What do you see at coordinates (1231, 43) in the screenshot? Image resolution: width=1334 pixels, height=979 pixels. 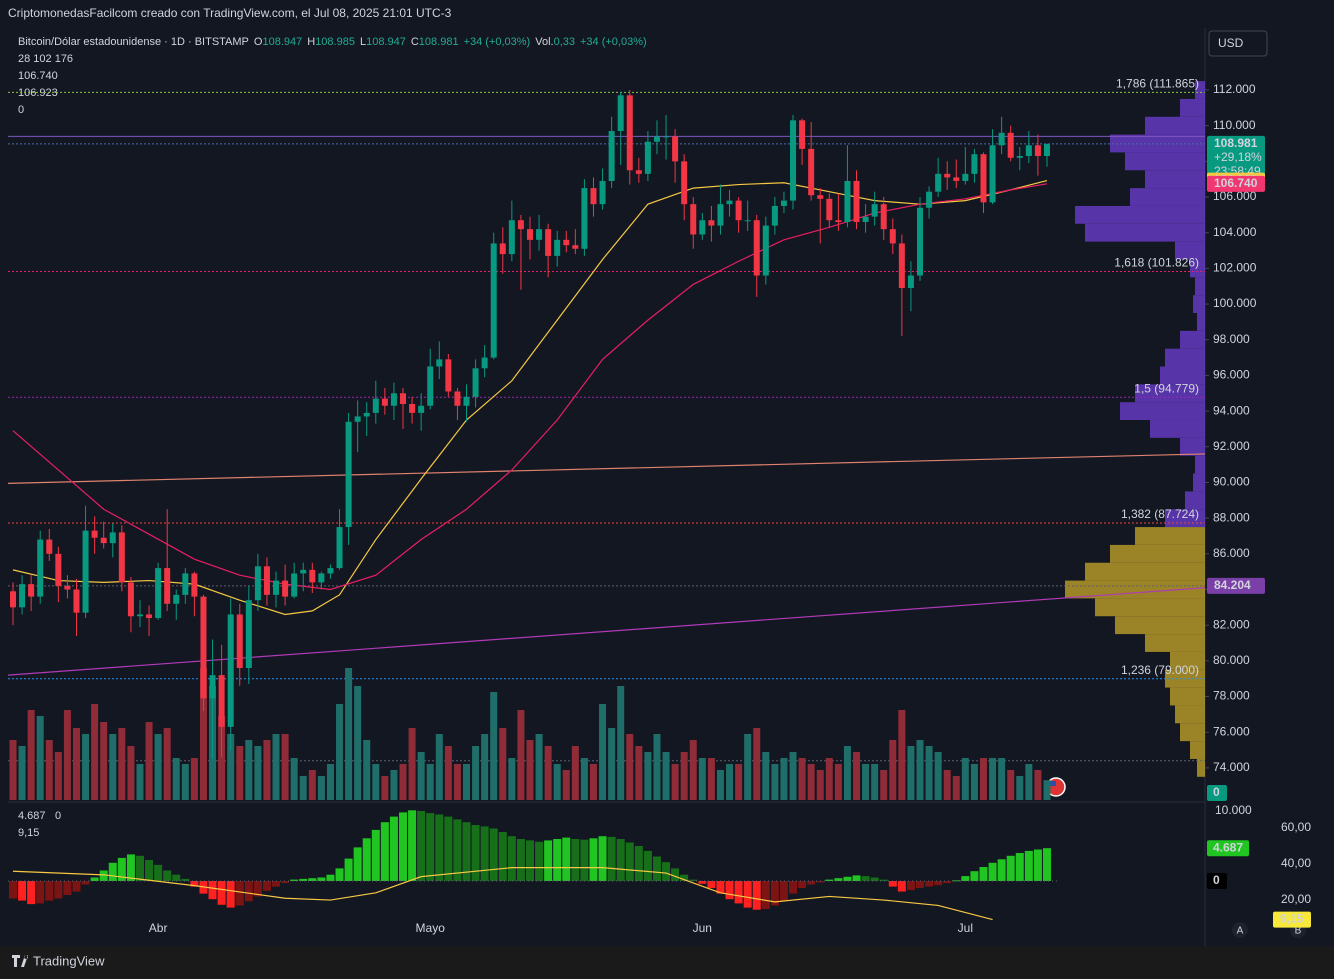 I see `currency-label: USD` at bounding box center [1231, 43].